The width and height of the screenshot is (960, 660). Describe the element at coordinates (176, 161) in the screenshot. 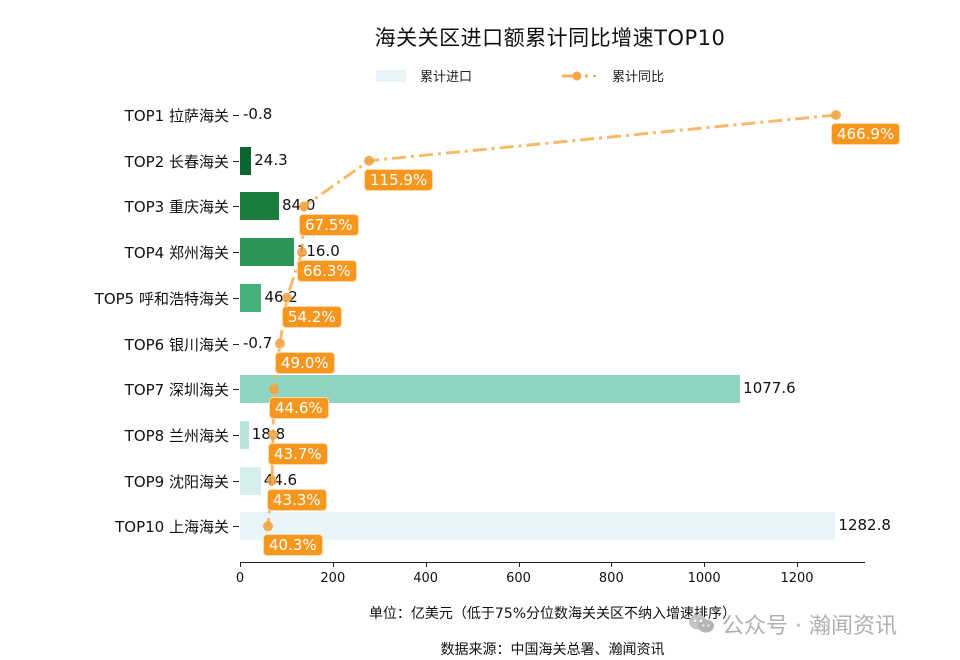

I see `y-tick-label: TOP2 长春海关` at that location.